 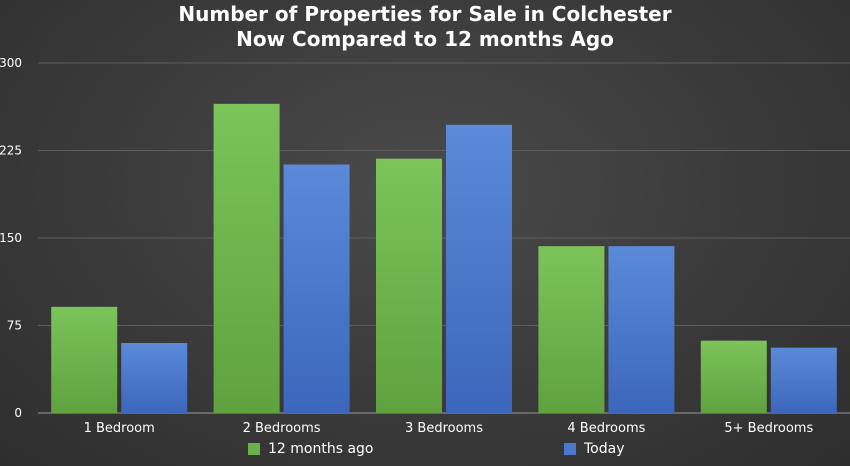 What do you see at coordinates (254, 449) in the screenshot?
I see `legend-swatch-12-months-ago` at bounding box center [254, 449].